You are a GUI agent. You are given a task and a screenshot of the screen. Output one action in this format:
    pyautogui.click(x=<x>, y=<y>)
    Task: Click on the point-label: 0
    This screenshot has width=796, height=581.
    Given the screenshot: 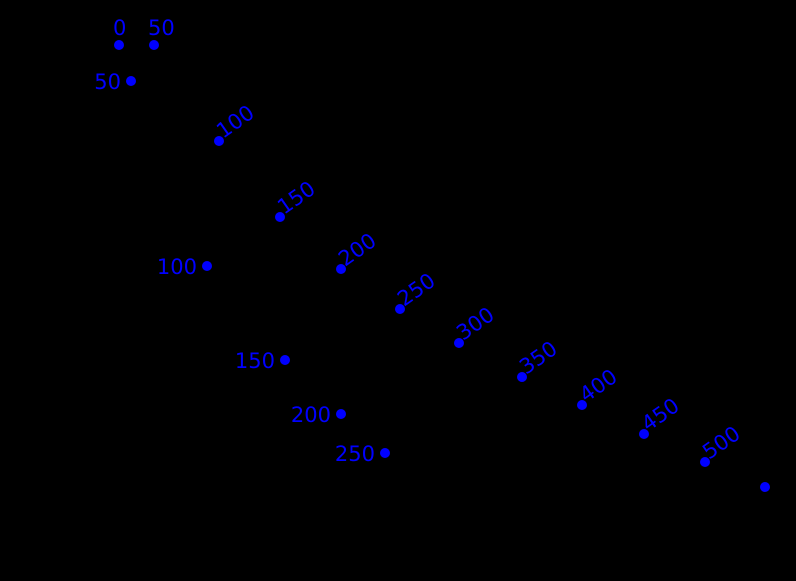 What is the action you would take?
    pyautogui.click(x=119, y=28)
    